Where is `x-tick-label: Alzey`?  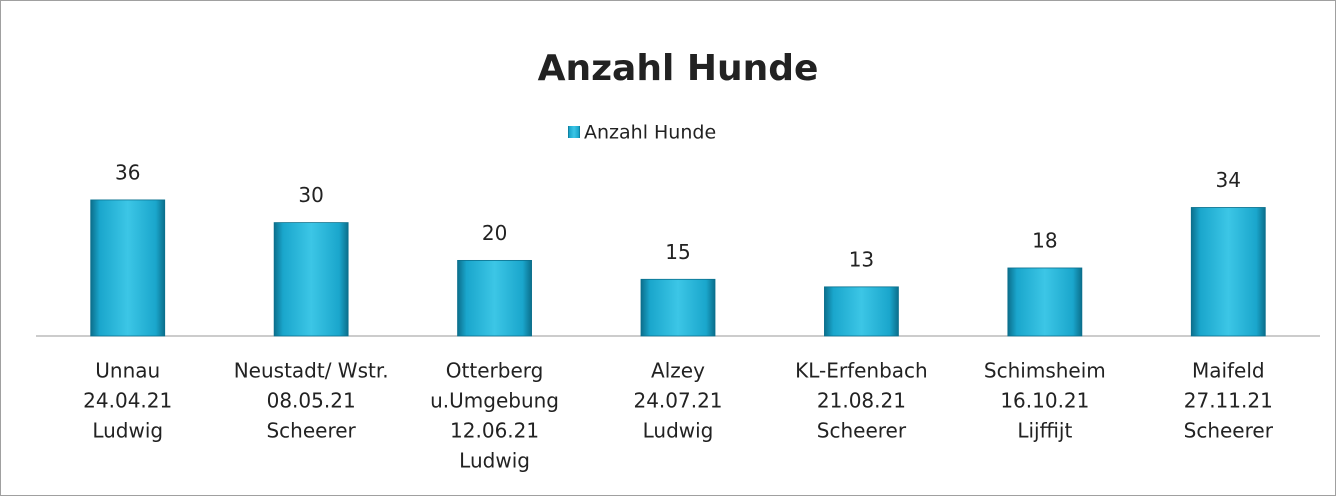 x-tick-label: Alzey is located at coordinates (678, 371).